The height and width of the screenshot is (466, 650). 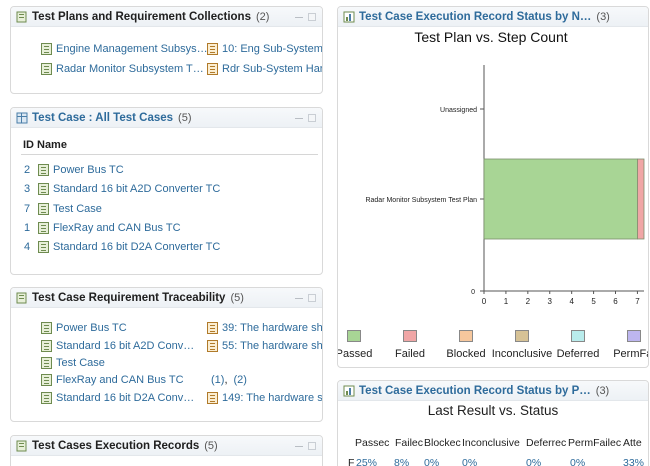 I want to click on table-row: 3 Standard 16 bit A2D Converter TC, so click(x=169, y=189).